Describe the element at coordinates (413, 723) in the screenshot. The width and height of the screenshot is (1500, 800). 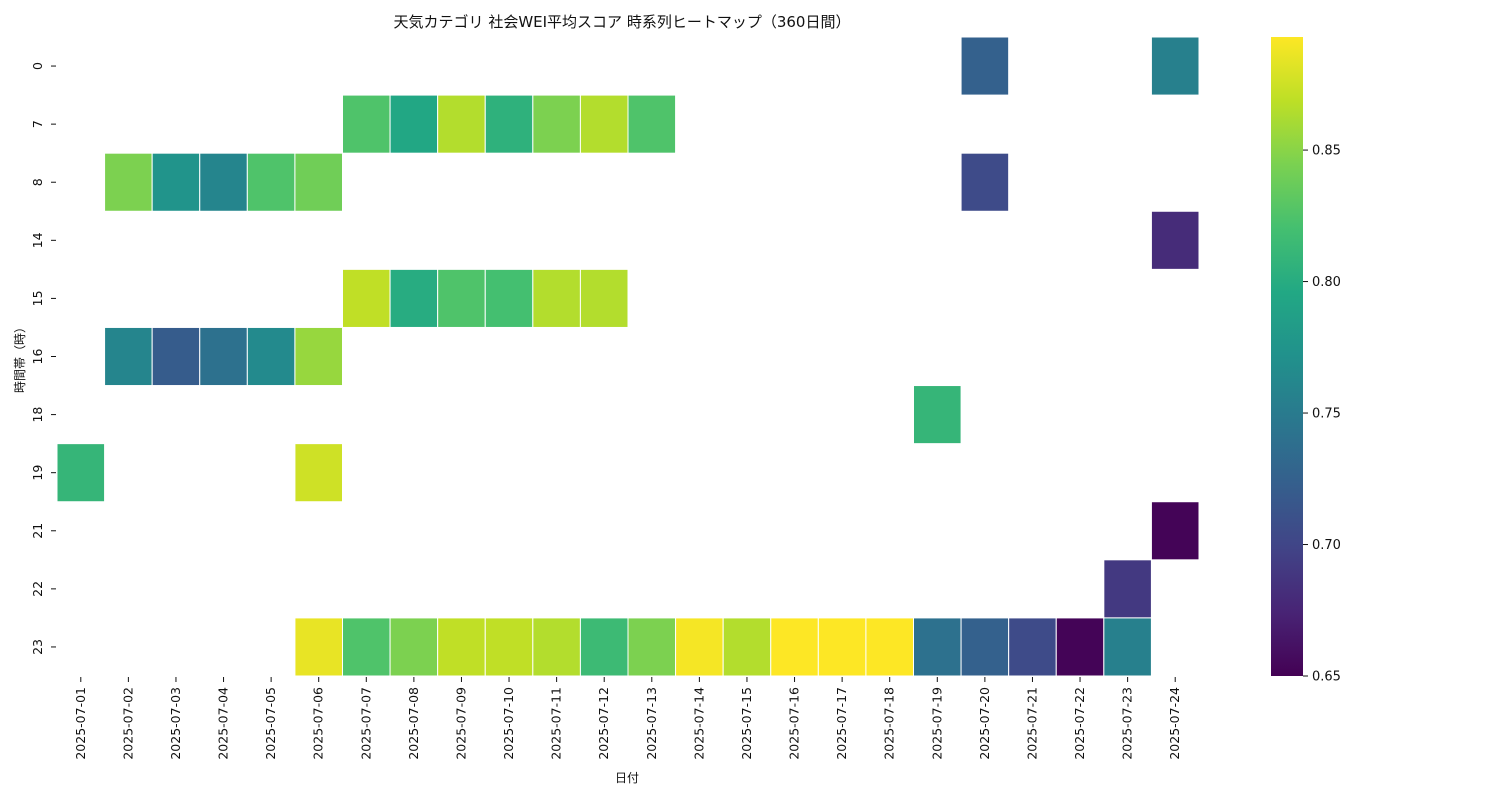
I see `x-tick-label: 2025-07-08` at that location.